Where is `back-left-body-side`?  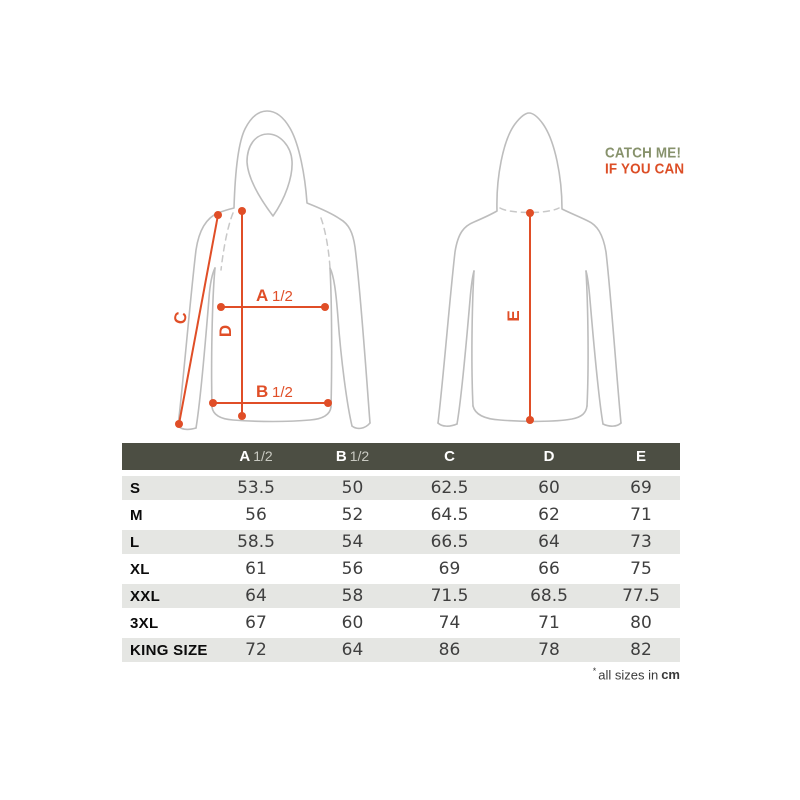
back-left-body-side is located at coordinates (473, 338).